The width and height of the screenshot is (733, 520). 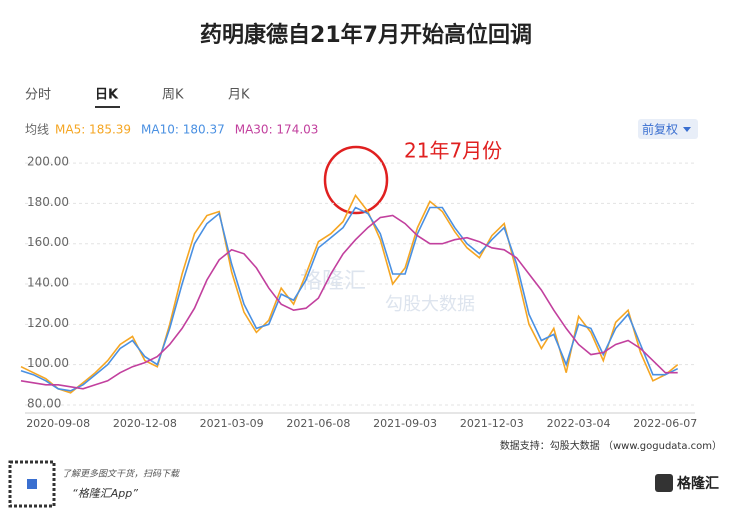 What do you see at coordinates (318, 423) in the screenshot?
I see `x-tick-label: 2021-06-08` at bounding box center [318, 423].